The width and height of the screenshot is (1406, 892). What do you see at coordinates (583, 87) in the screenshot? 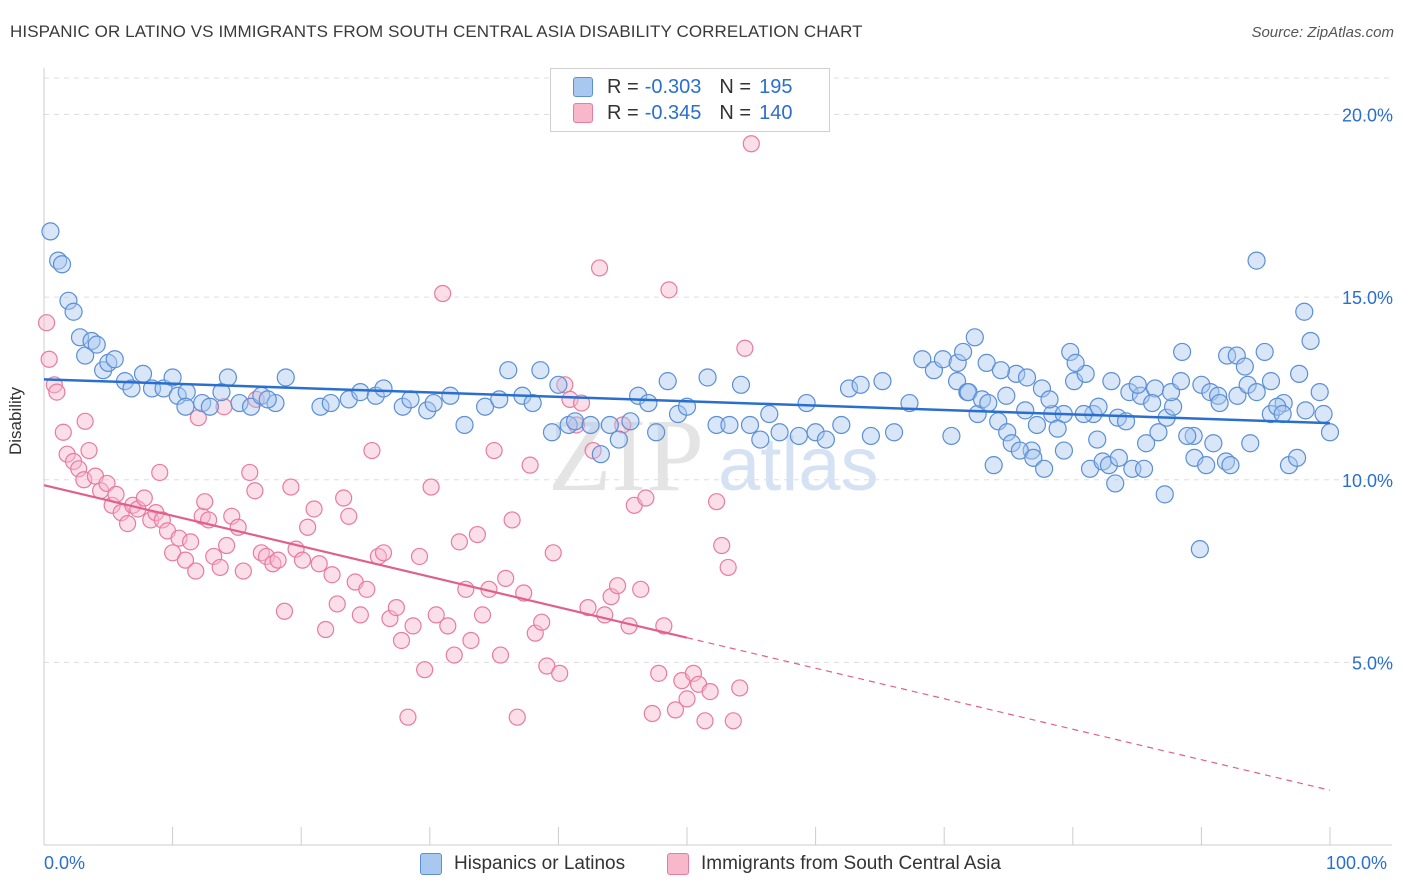
I see `legend-swatch-blue` at bounding box center [583, 87].